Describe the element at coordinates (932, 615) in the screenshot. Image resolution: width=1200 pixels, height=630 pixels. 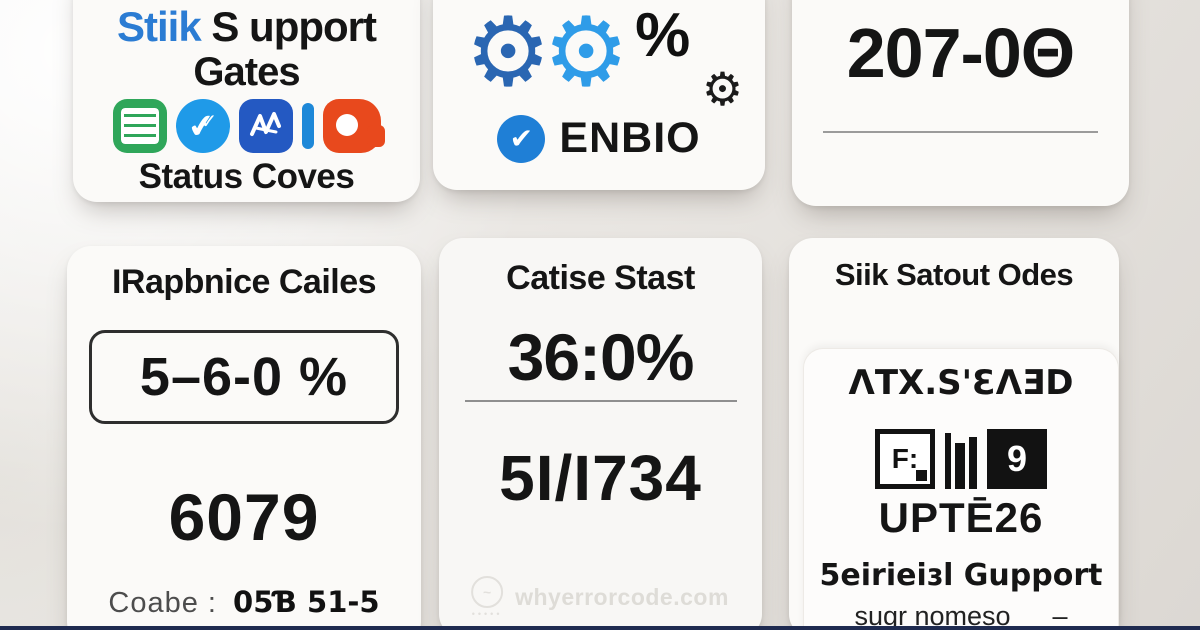
I see `sub-line-text: sugr nomeso` at that location.